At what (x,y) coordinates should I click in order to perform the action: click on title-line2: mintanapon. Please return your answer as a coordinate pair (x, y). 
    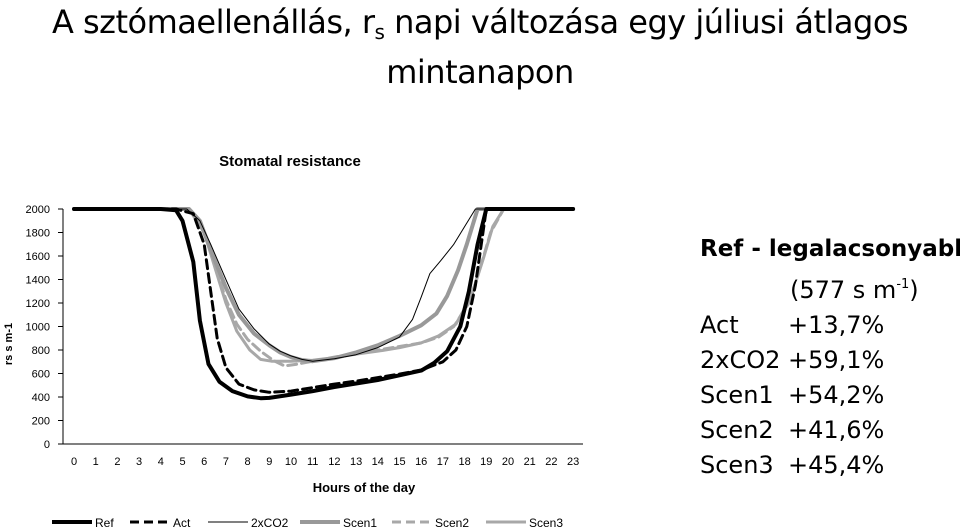
    Looking at the image, I should click on (480, 72).